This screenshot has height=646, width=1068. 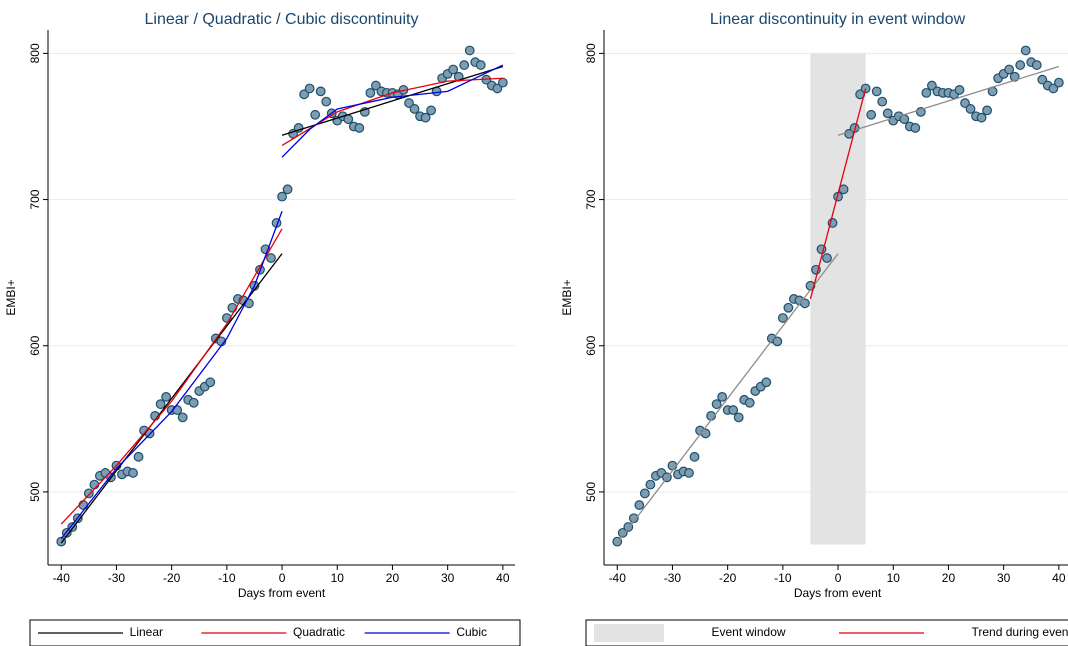 What do you see at coordinates (471, 632) in the screenshot?
I see `legend-label: Cubic` at bounding box center [471, 632].